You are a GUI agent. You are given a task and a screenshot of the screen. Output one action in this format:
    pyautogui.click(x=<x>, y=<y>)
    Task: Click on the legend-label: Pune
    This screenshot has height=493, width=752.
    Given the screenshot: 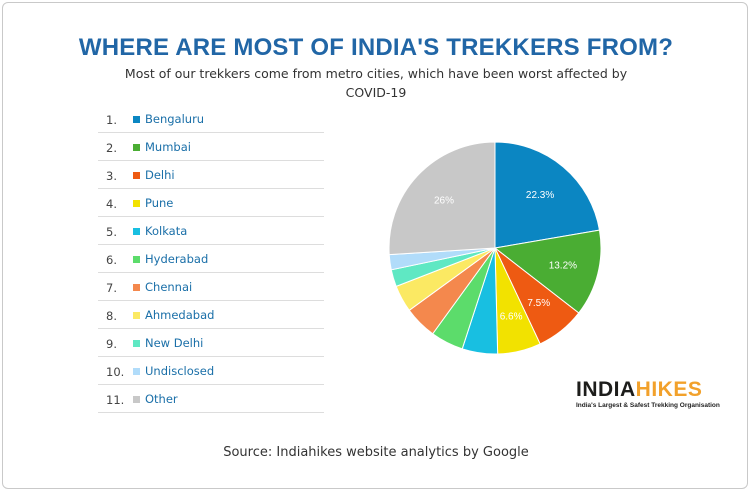 What is the action you would take?
    pyautogui.click(x=159, y=203)
    